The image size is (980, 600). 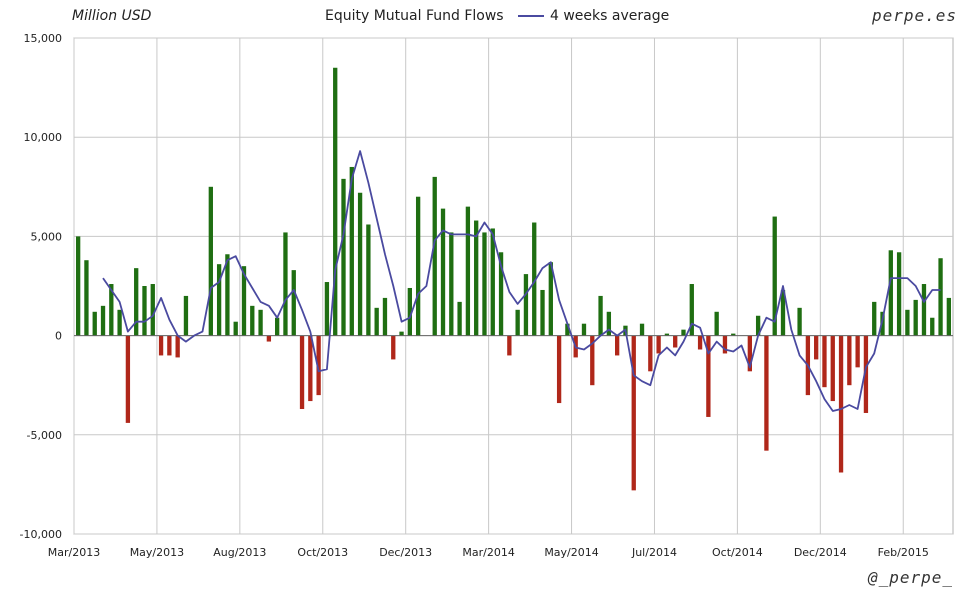 I want to click on legend-line-swatch, so click(x=531, y=16).